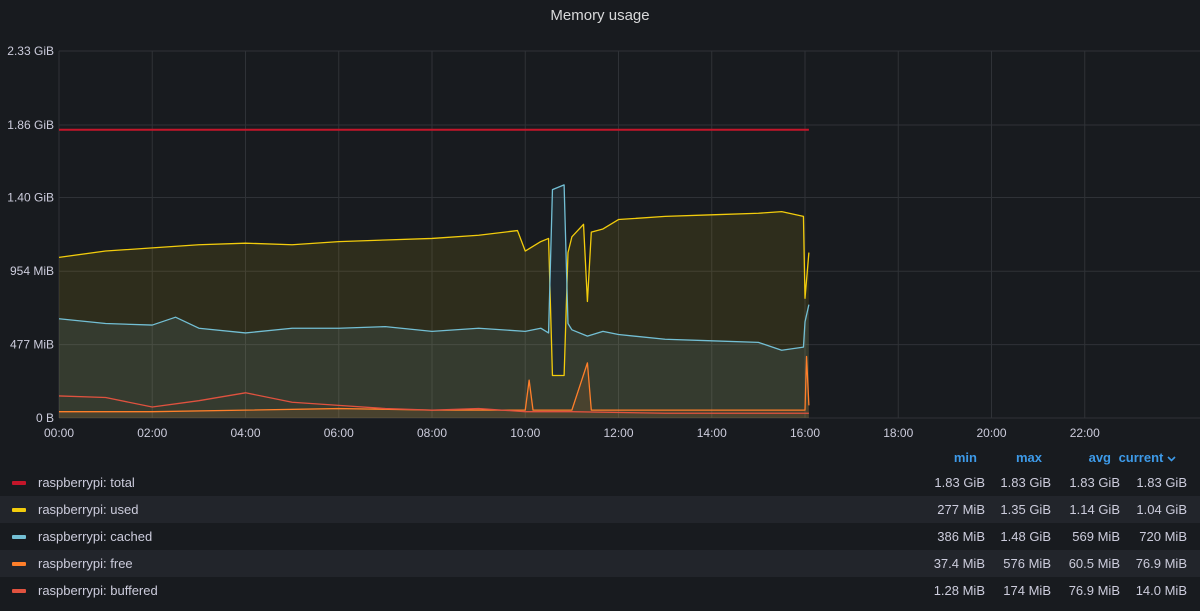  What do you see at coordinates (961, 509) in the screenshot?
I see `legend-value-min: 277 MiB` at bounding box center [961, 509].